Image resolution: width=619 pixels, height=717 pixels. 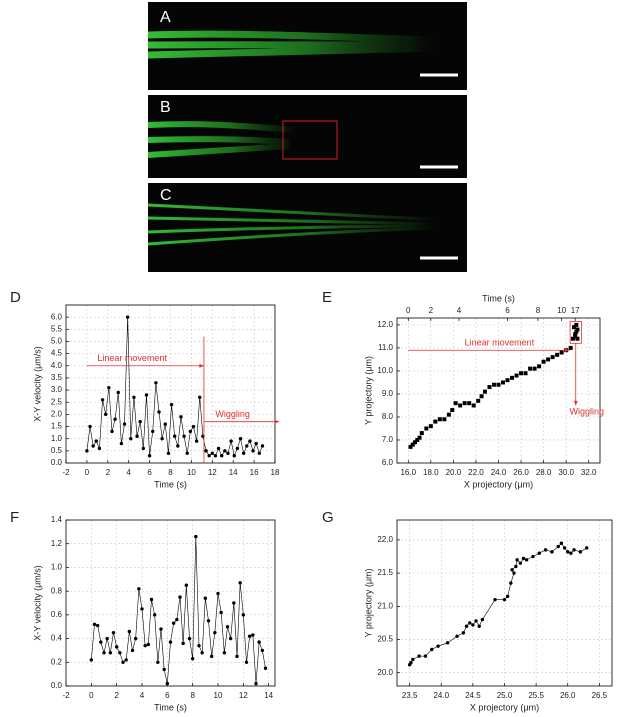 What do you see at coordinates (57, 519) in the screenshot?
I see `y-tick-label: 1.4` at bounding box center [57, 519].